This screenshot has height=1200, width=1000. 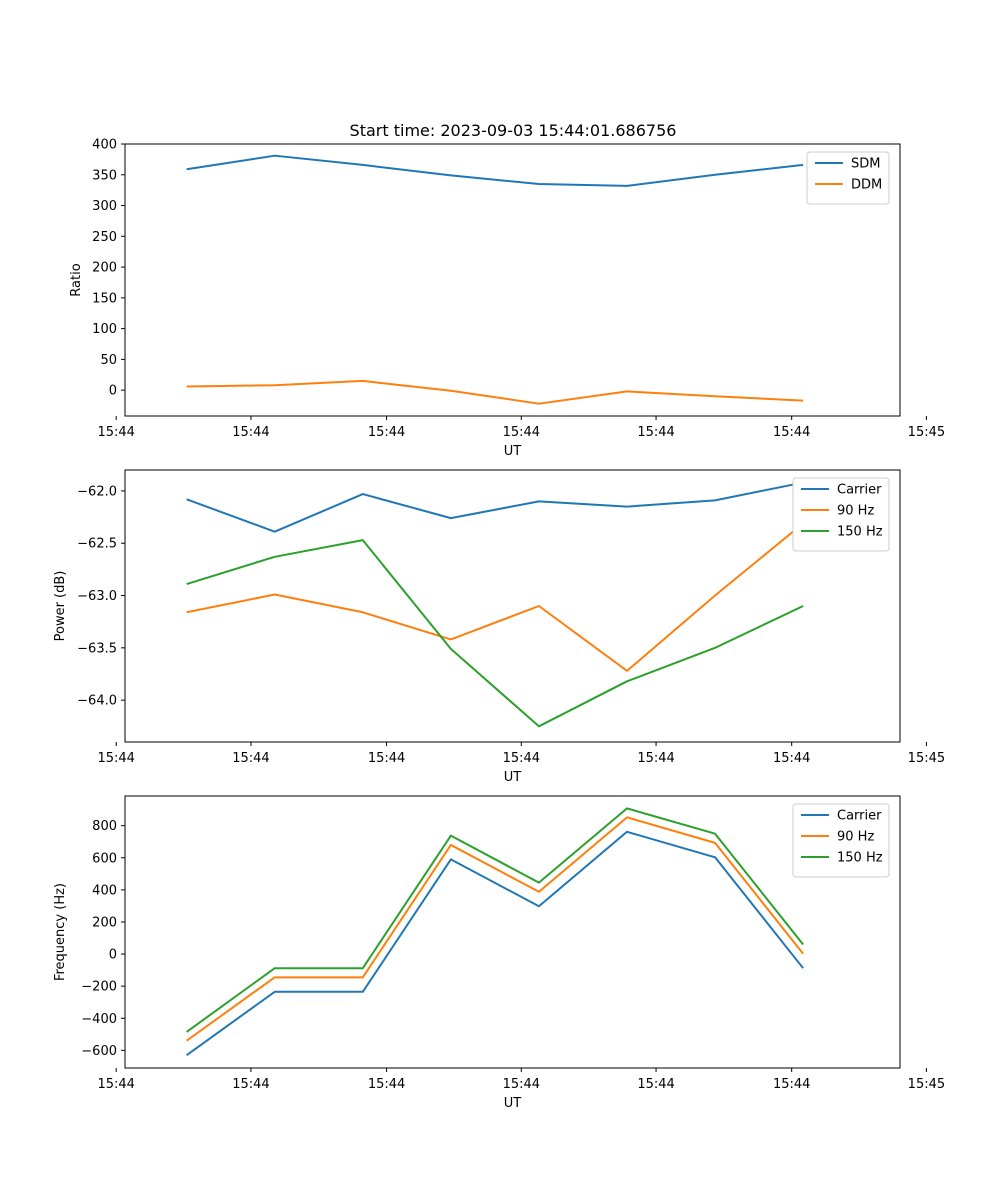 I want to click on ratio-y-axis-label: Ratio, so click(x=76, y=279).